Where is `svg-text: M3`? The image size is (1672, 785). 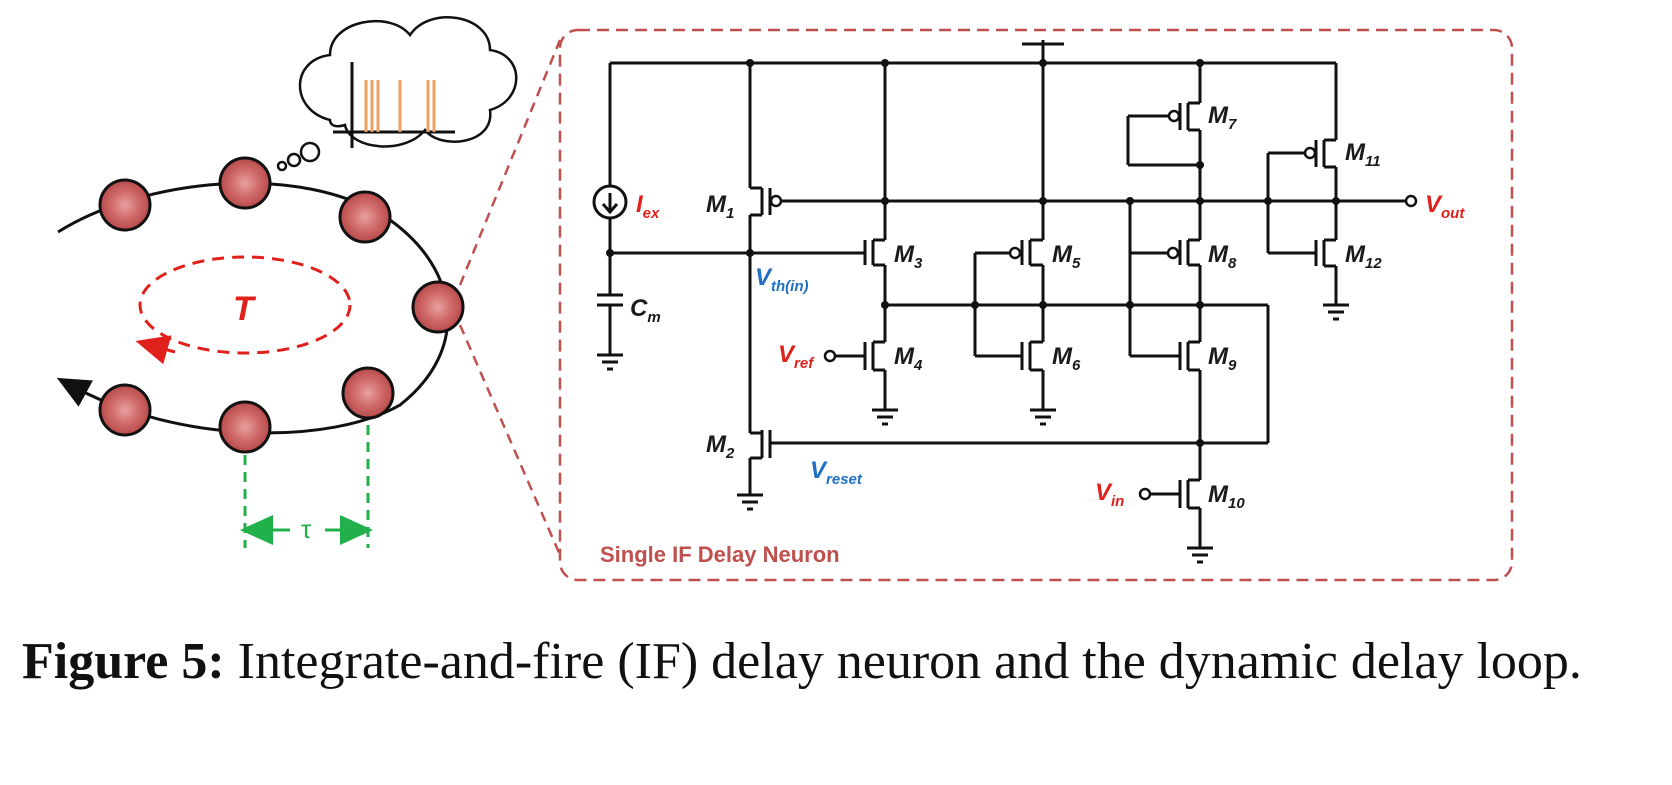
svg-text: M3 is located at coordinates (908, 256).